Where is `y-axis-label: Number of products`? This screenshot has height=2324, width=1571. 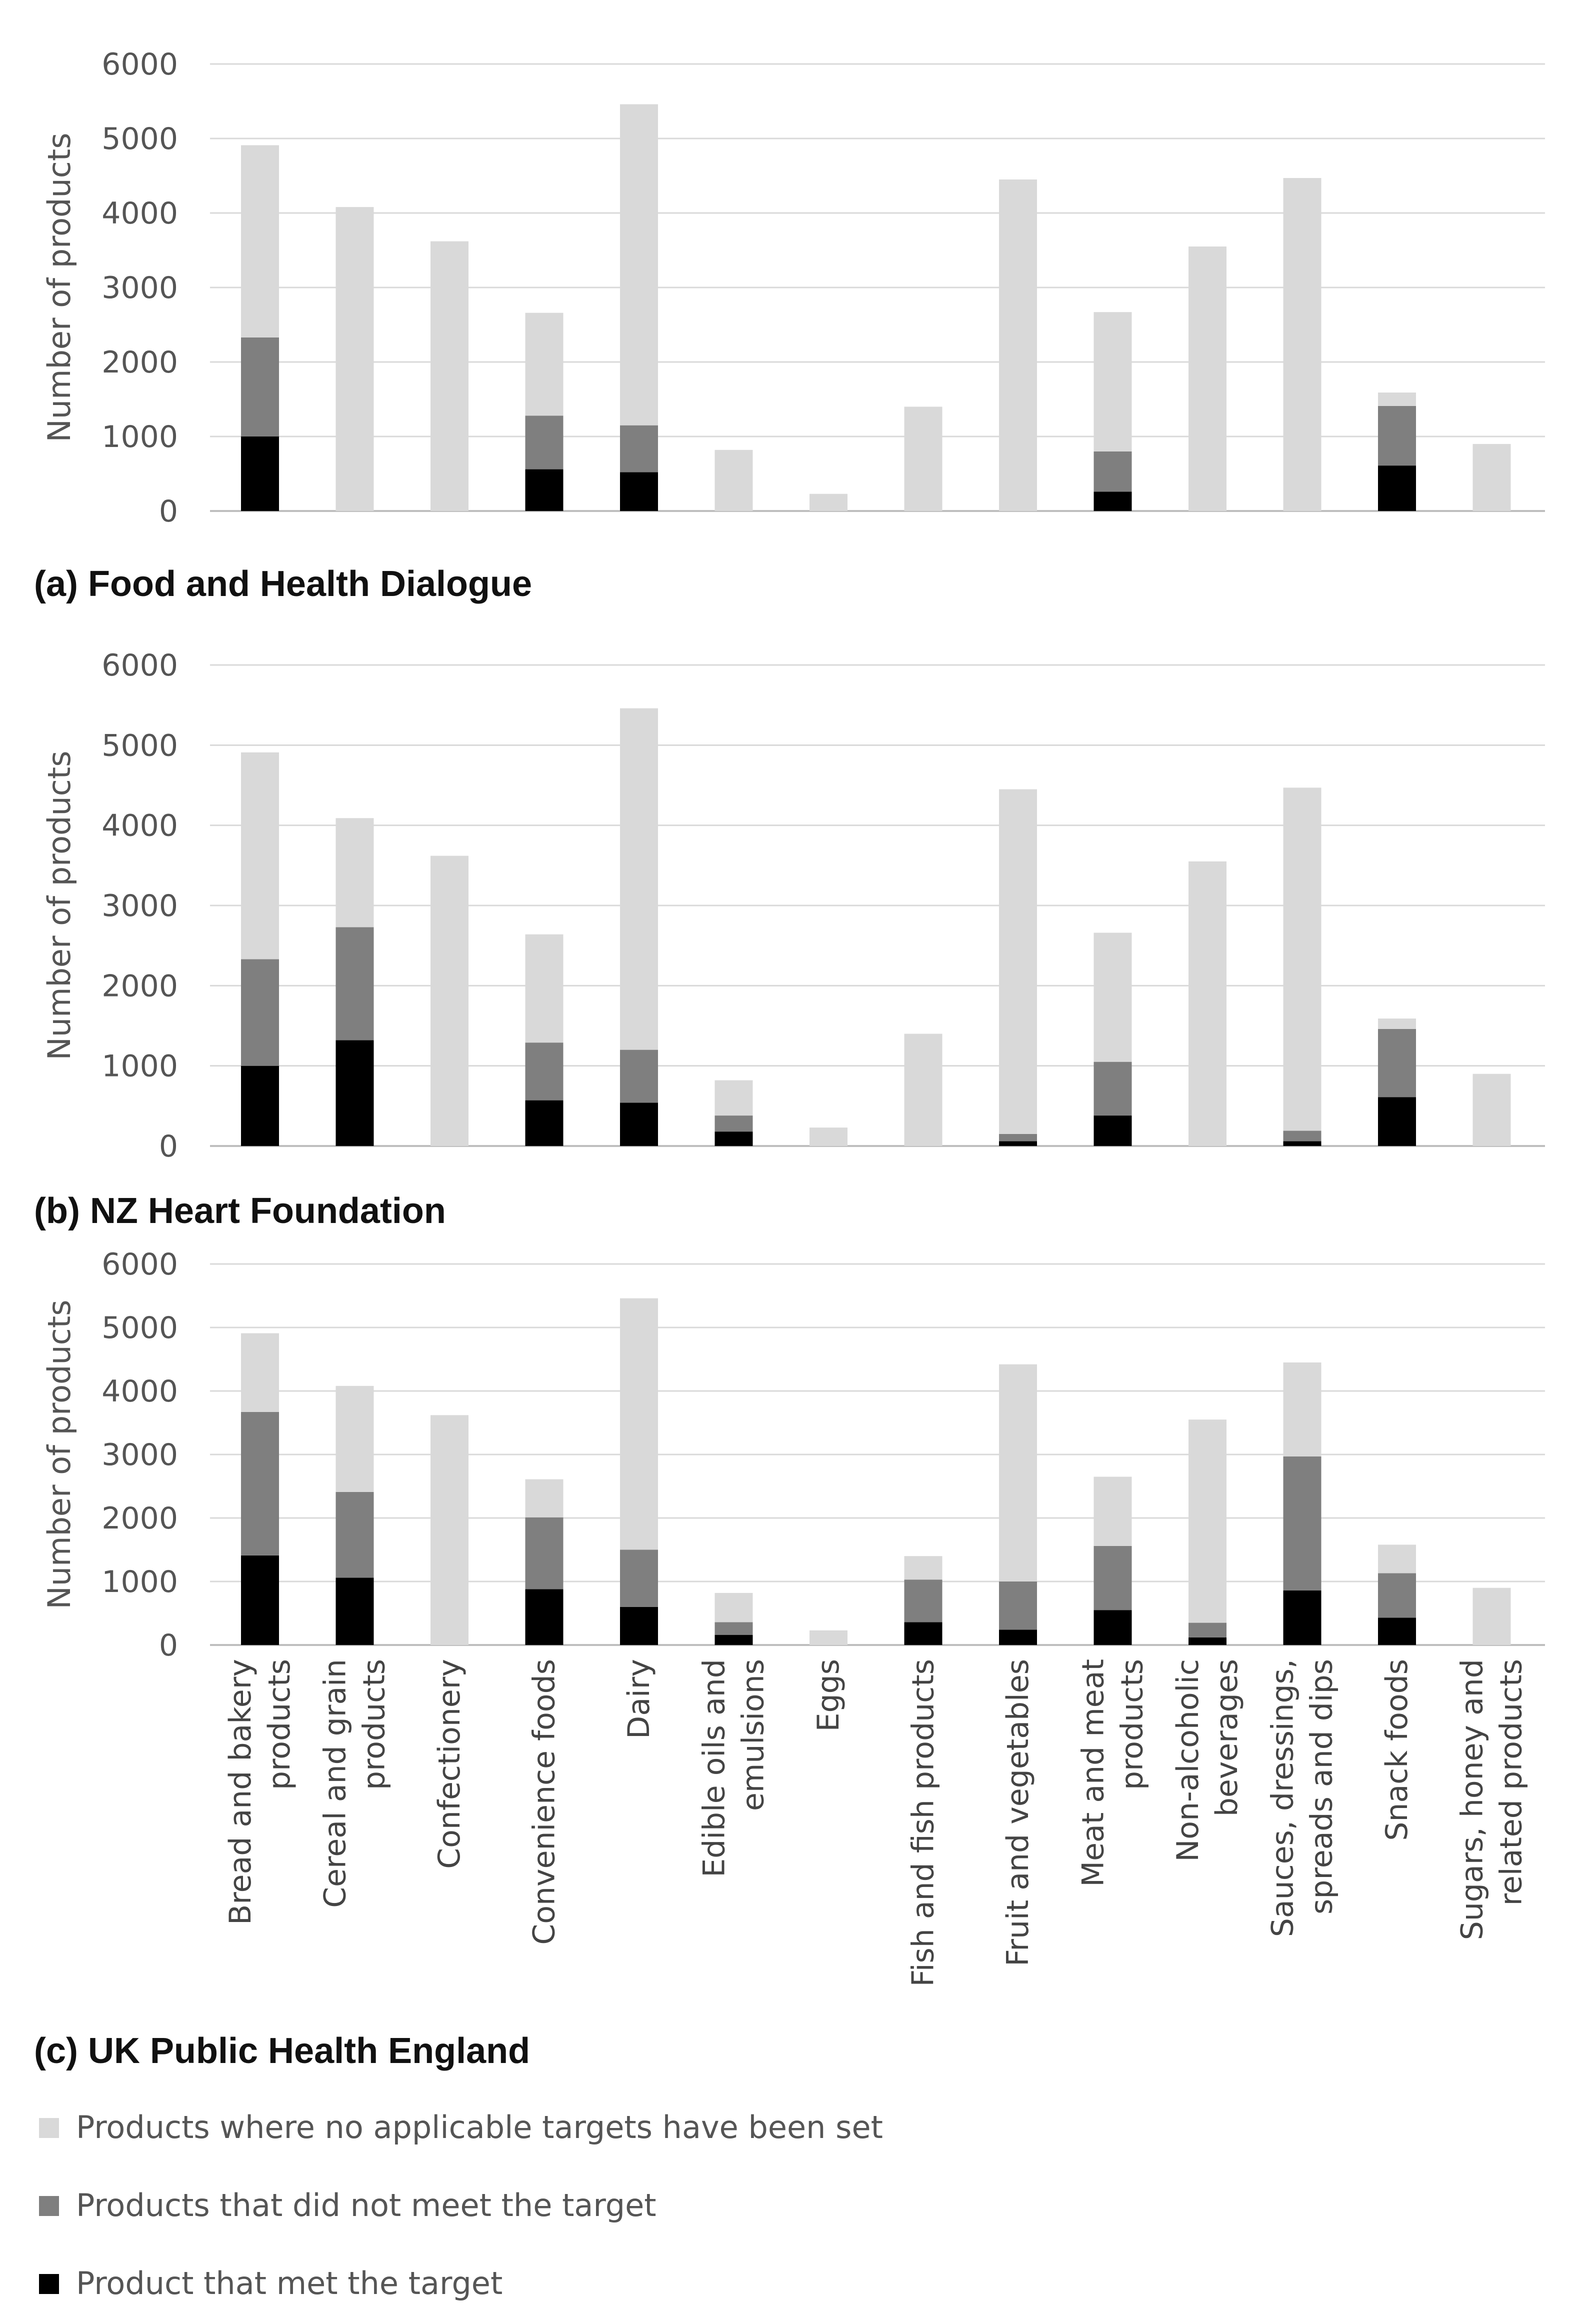
y-axis-label: Number of products is located at coordinates (59, 1454).